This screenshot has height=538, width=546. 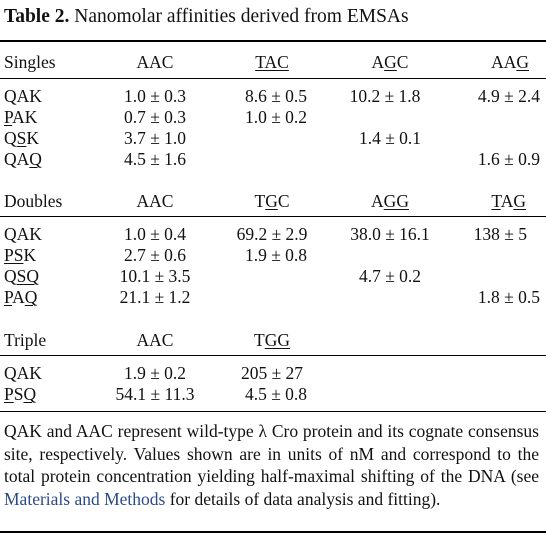 I want to click on table-bottom-rule, so click(x=273, y=411).